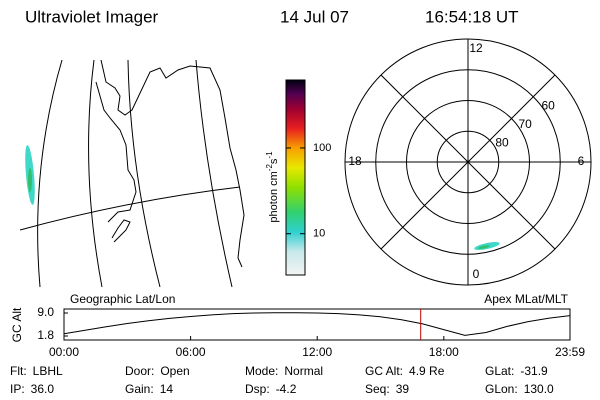  I want to click on info-key: Dsp:, so click(257, 389).